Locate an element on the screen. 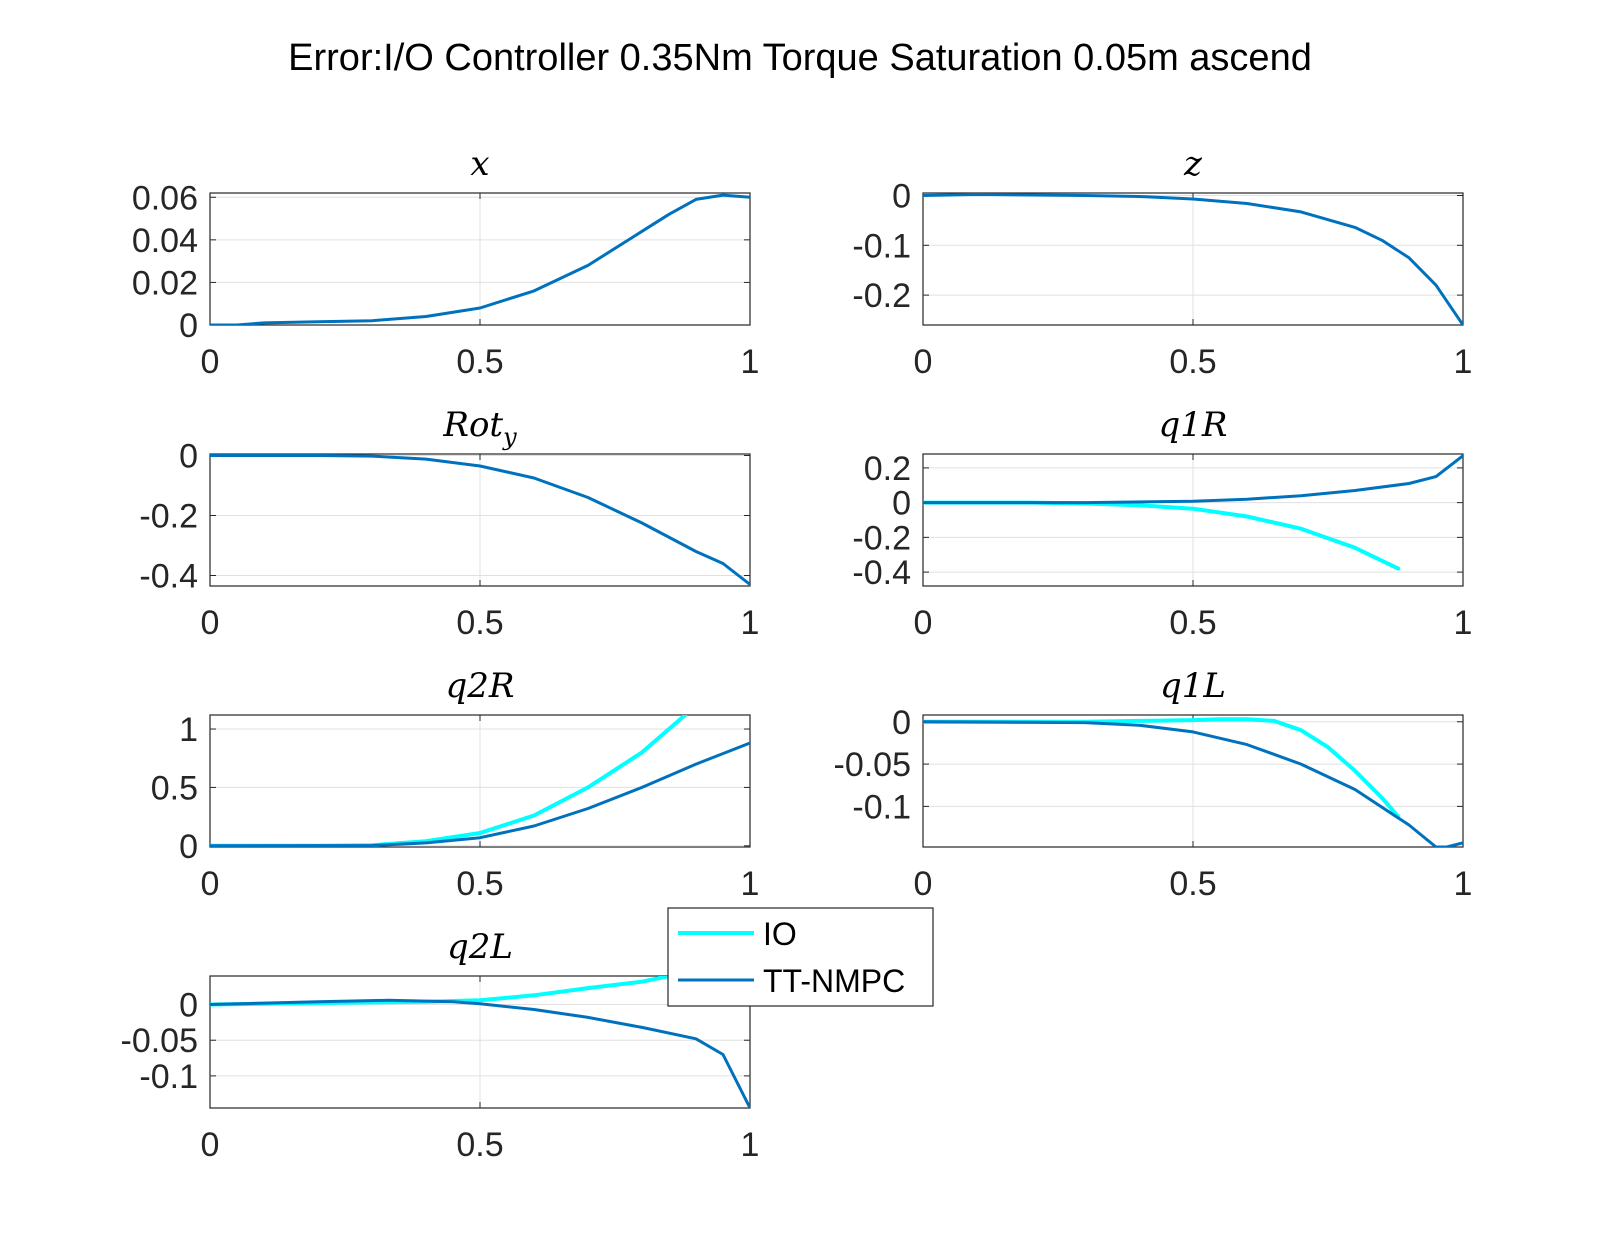  legend-label-tt-nmpc: TT-NMPC is located at coordinates (834, 981).